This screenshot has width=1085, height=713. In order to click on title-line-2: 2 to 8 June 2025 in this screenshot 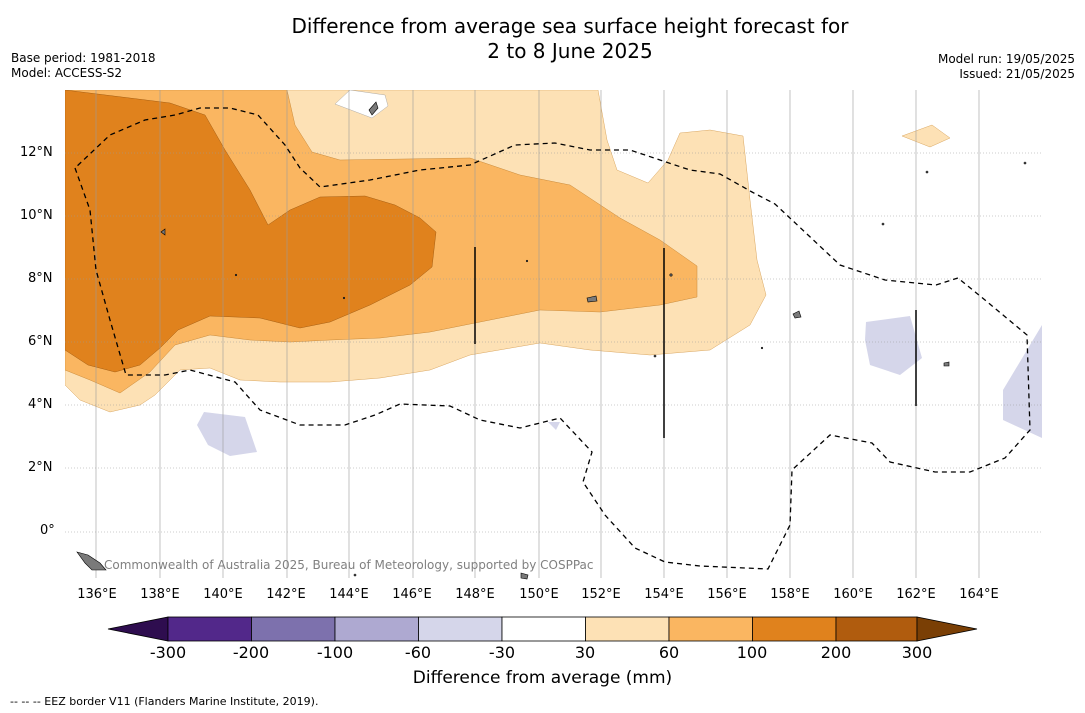, I will do `click(570, 51)`.